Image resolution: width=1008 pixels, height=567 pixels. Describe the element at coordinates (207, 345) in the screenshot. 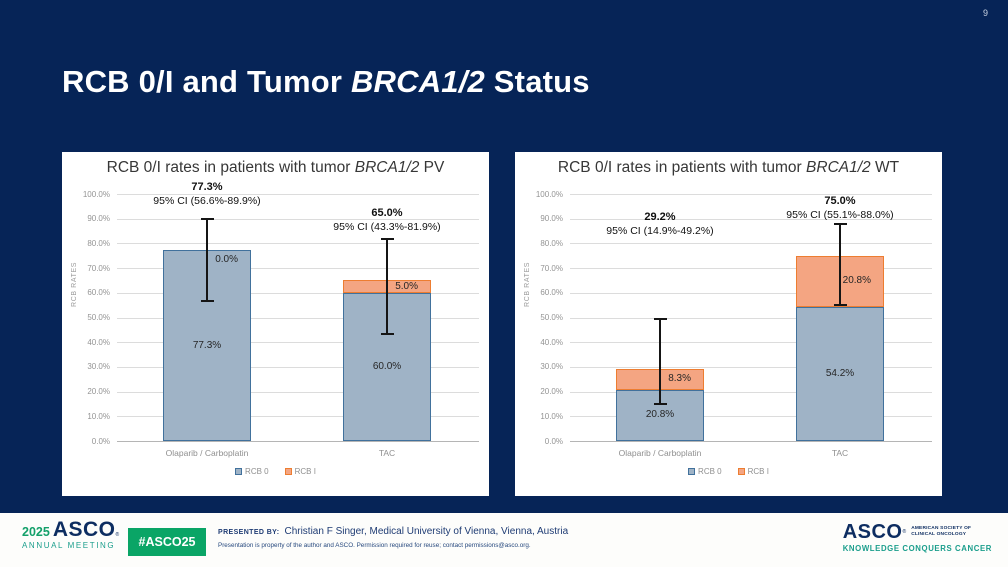

I see `rcb0-value-label: 77.3%` at that location.